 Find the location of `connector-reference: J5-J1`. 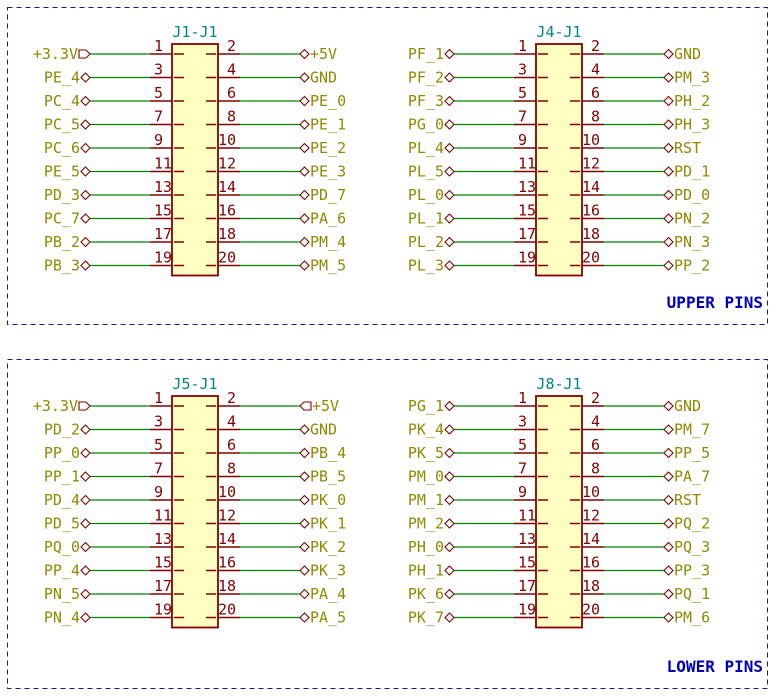

connector-reference: J5-J1 is located at coordinates (194, 384).